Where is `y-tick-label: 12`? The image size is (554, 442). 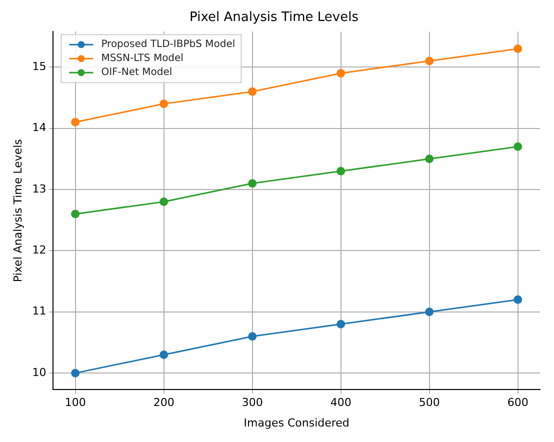
y-tick-label: 12 is located at coordinates (39, 250).